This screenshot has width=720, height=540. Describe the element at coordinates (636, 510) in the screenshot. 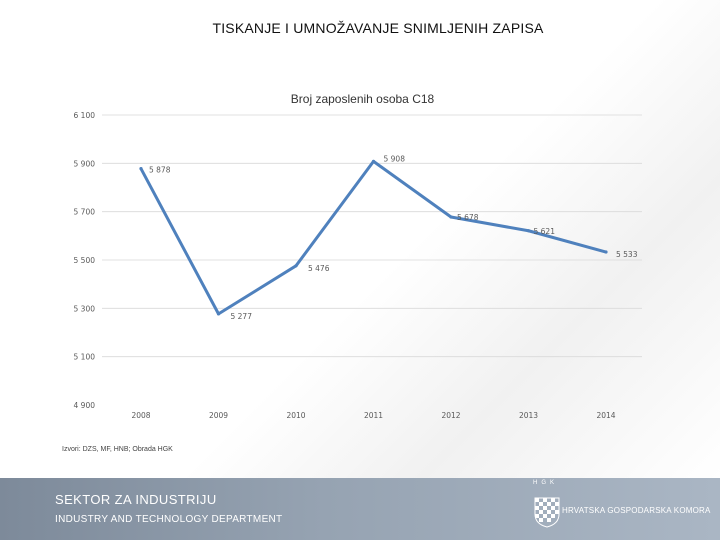

I see `logo-name: HRVATSKA GOSPODARSKA KOMORA` at that location.